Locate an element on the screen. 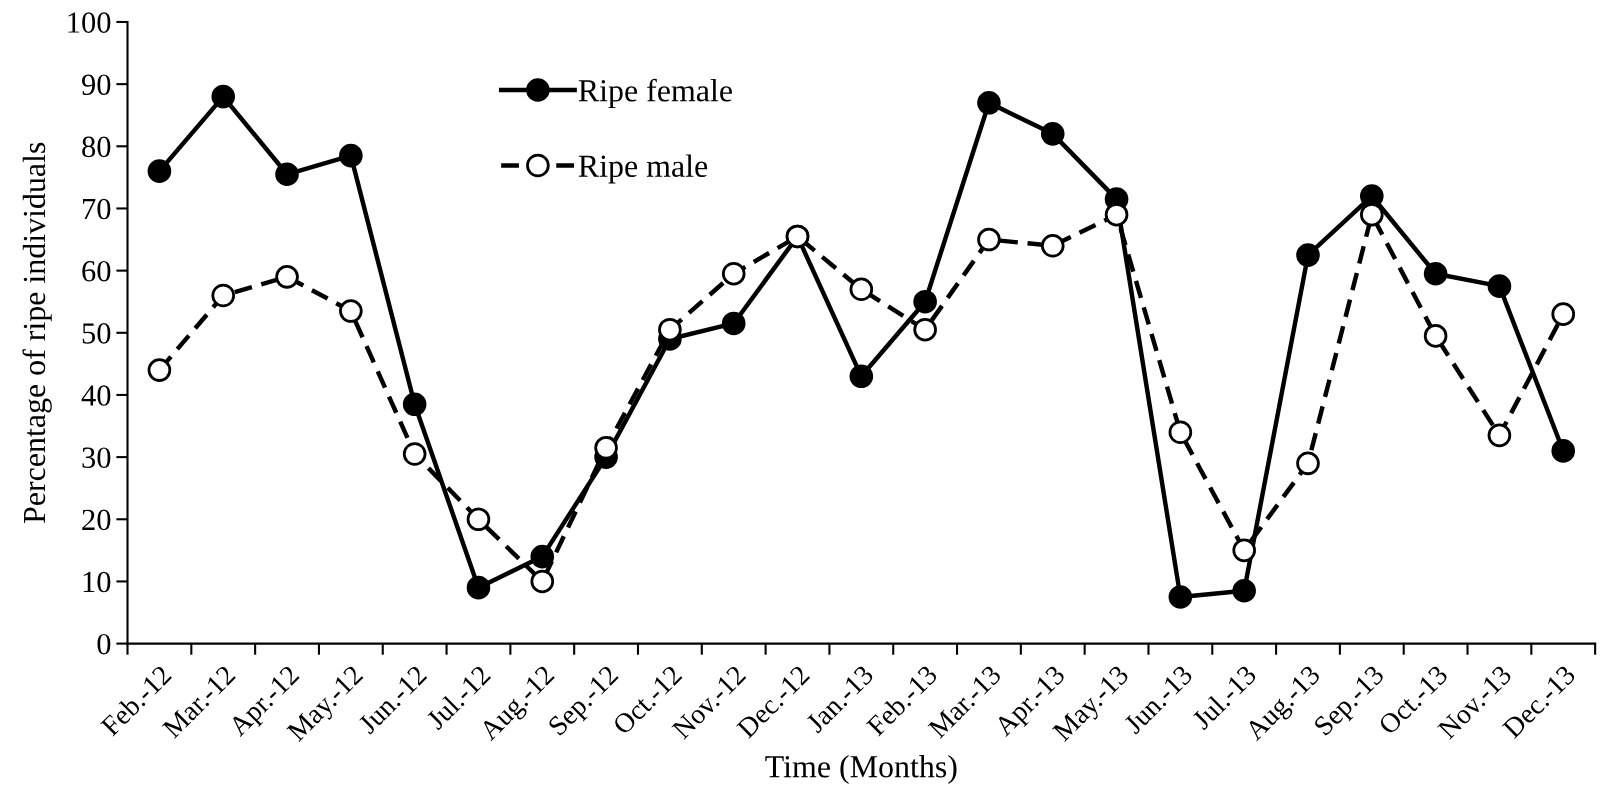 The width and height of the screenshot is (1608, 802). y-tick-label: 40 is located at coordinates (96, 395).